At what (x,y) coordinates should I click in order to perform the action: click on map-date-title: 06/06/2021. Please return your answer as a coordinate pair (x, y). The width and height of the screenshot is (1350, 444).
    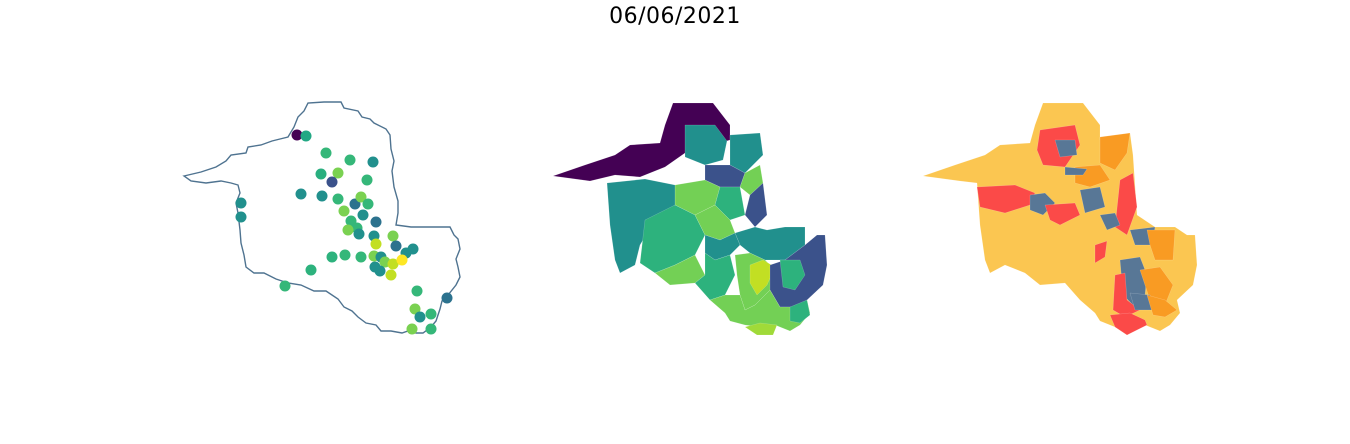
    Looking at the image, I should click on (675, 16).